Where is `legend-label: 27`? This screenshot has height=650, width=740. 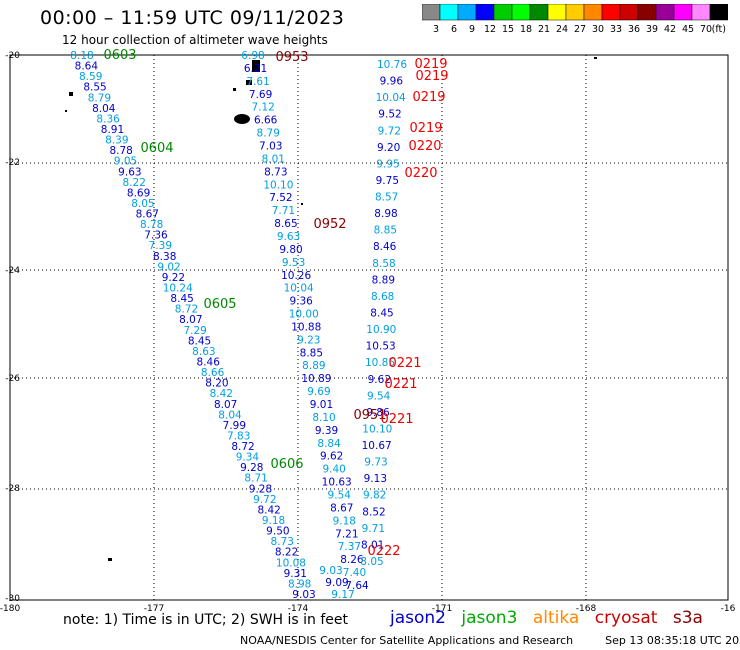 legend-label: 27 is located at coordinates (580, 29).